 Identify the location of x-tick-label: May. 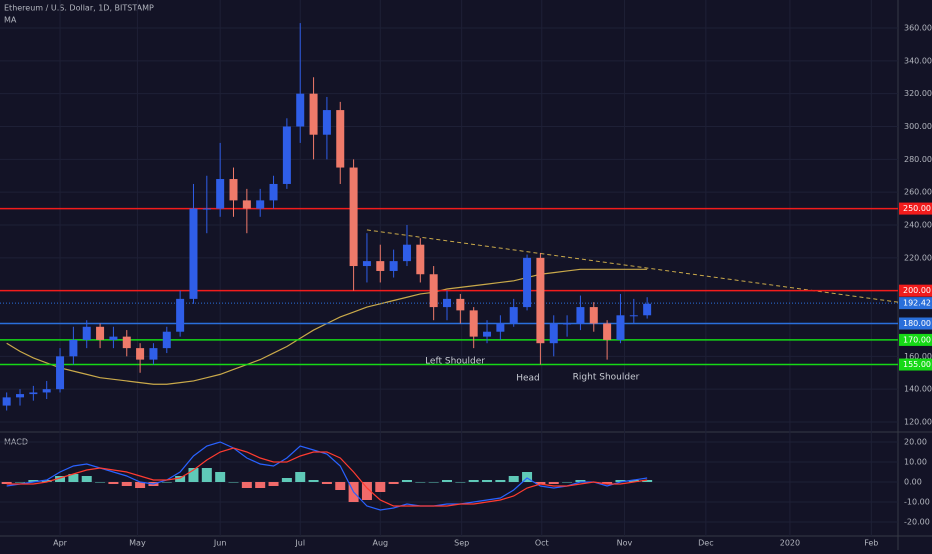
(137, 543).